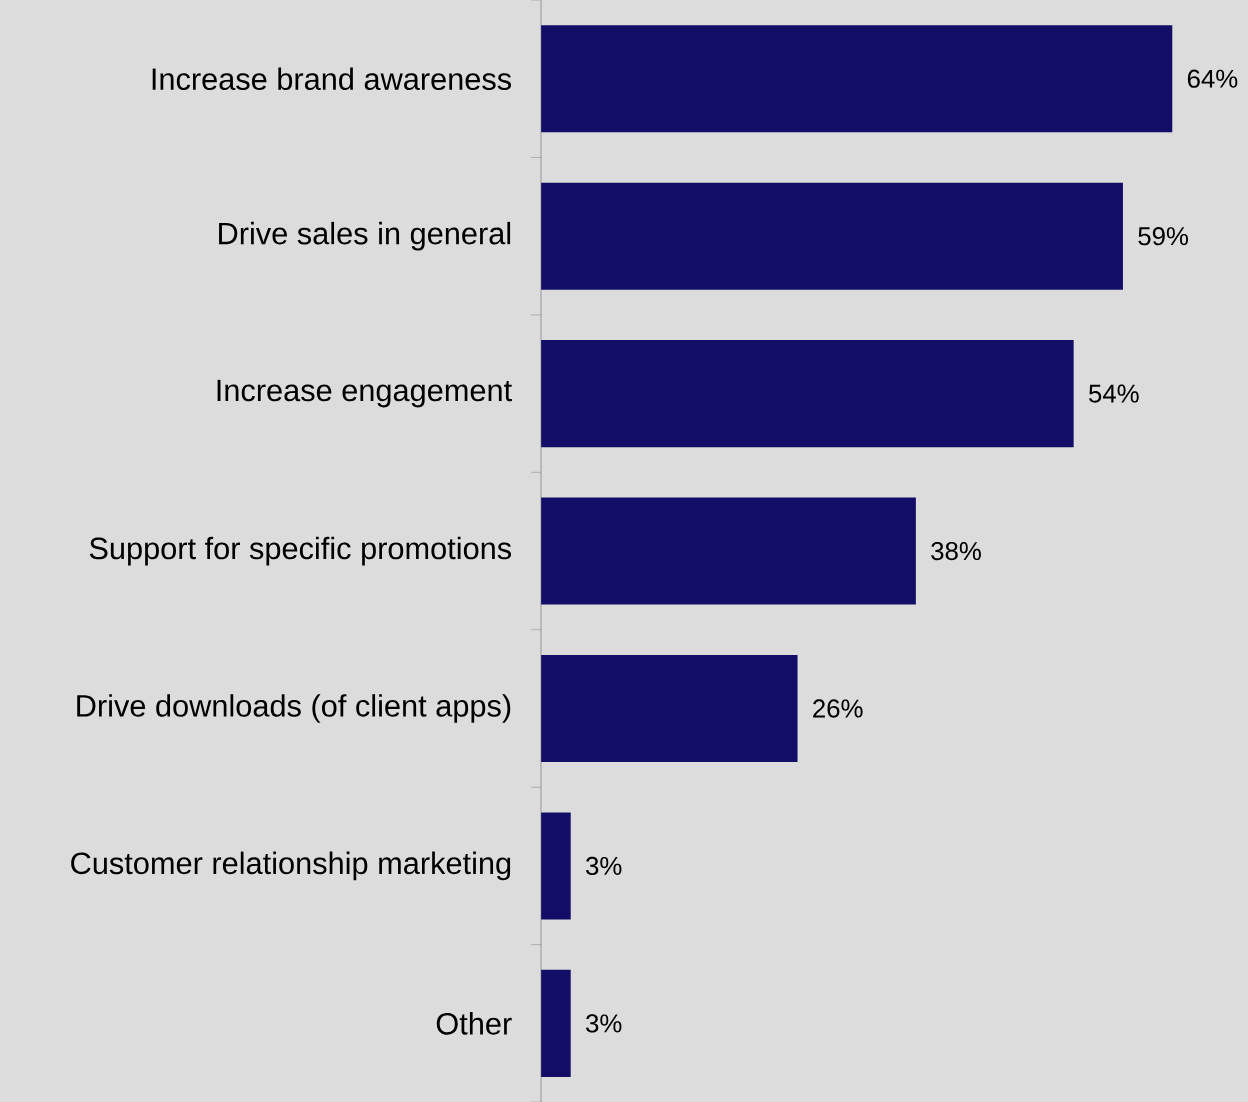 The height and width of the screenshot is (1102, 1248). Describe the element at coordinates (956, 551) in the screenshot. I see `data-label: 38%` at that location.